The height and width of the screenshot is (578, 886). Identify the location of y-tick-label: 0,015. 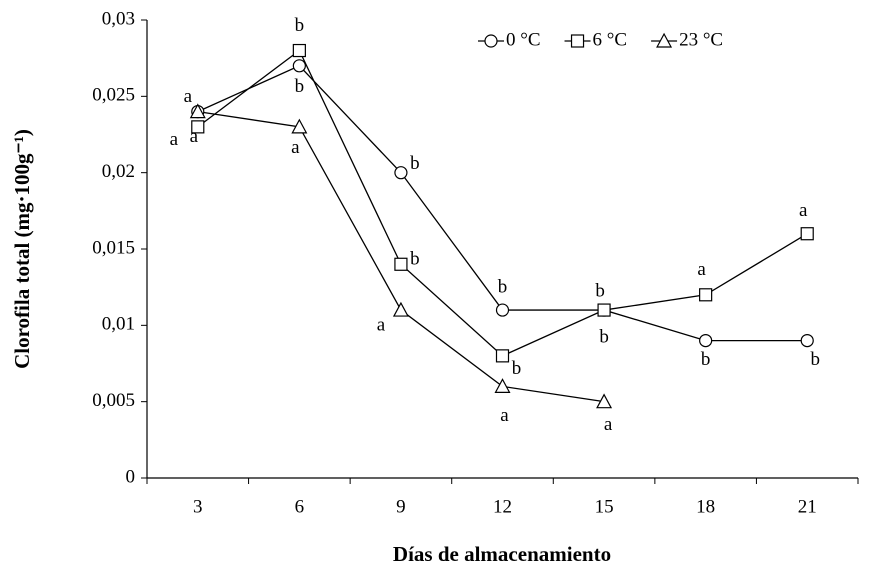
(113, 247).